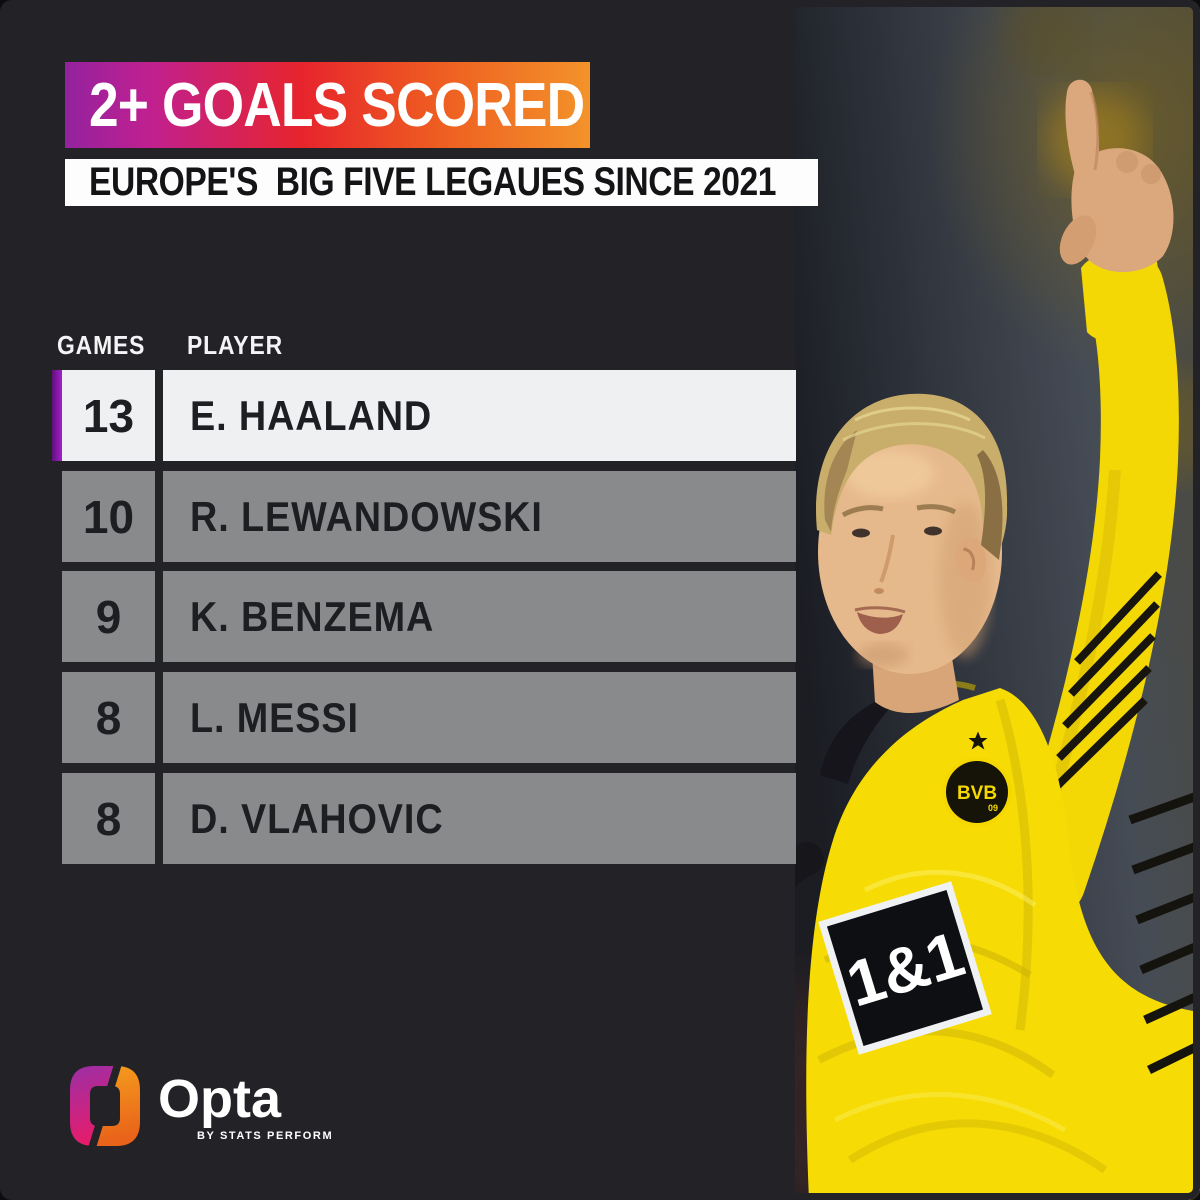 The height and width of the screenshot is (1200, 1200). What do you see at coordinates (978, 740) in the screenshot?
I see `star-icon` at bounding box center [978, 740].